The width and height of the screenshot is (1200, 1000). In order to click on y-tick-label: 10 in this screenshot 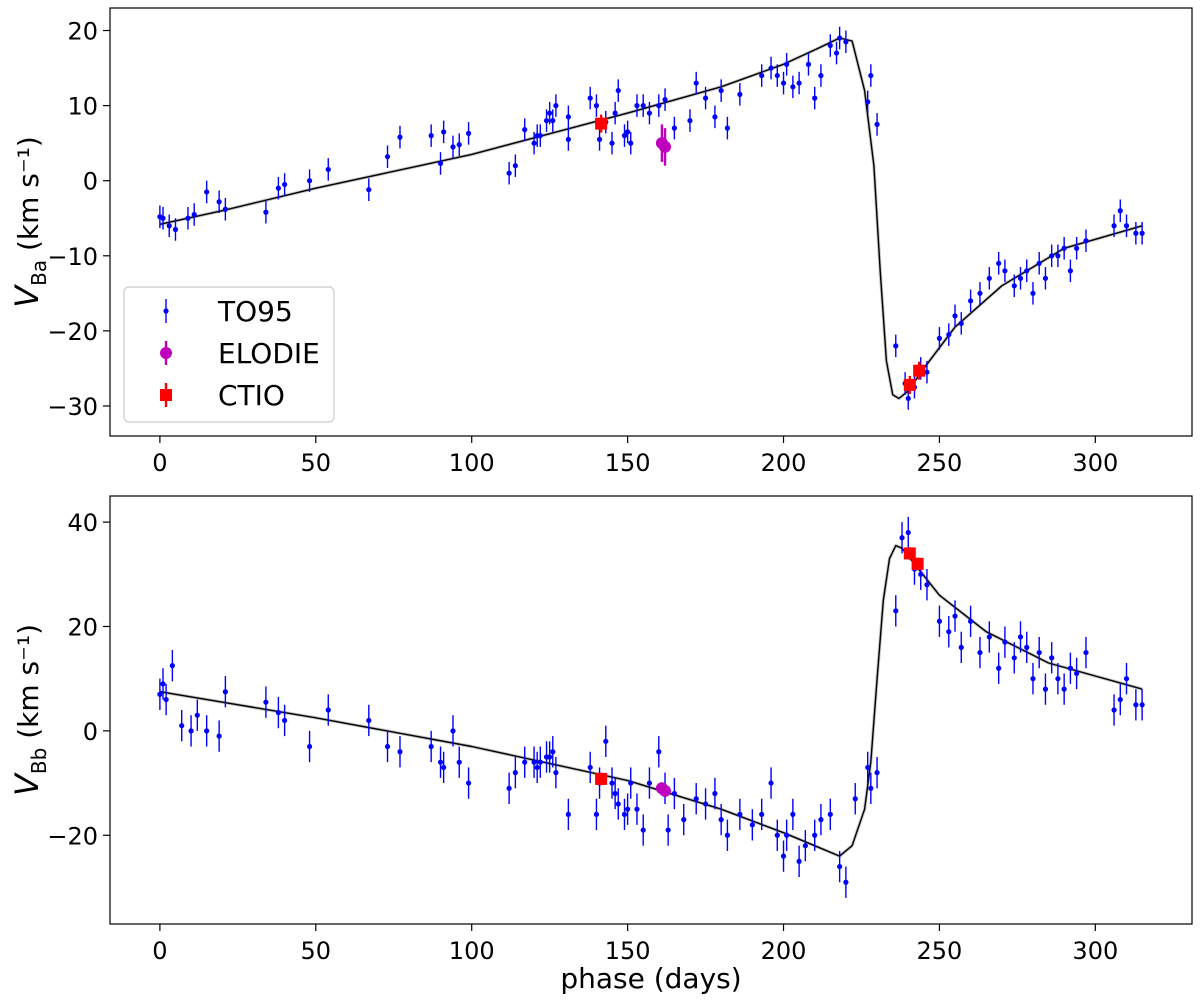, I will do `click(82, 107)`.